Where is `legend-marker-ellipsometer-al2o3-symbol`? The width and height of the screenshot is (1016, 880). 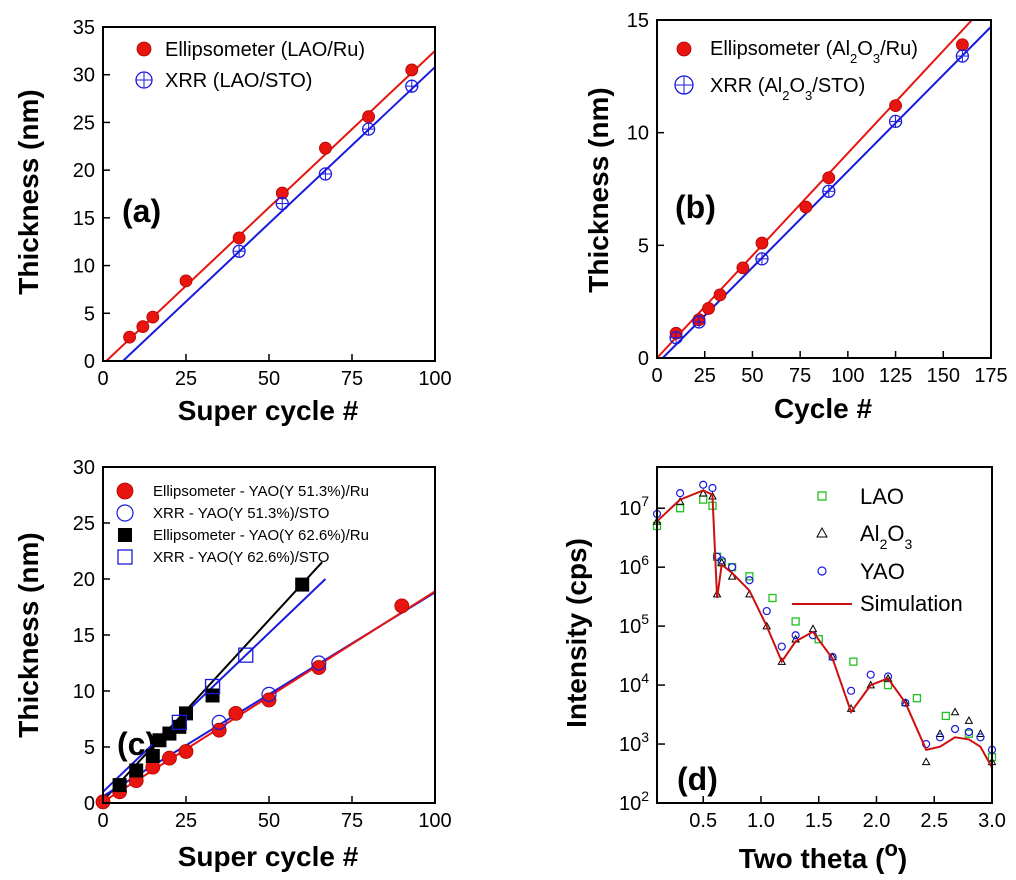
legend-marker-ellipsometer-al2o3-symbol is located at coordinates (684, 49).